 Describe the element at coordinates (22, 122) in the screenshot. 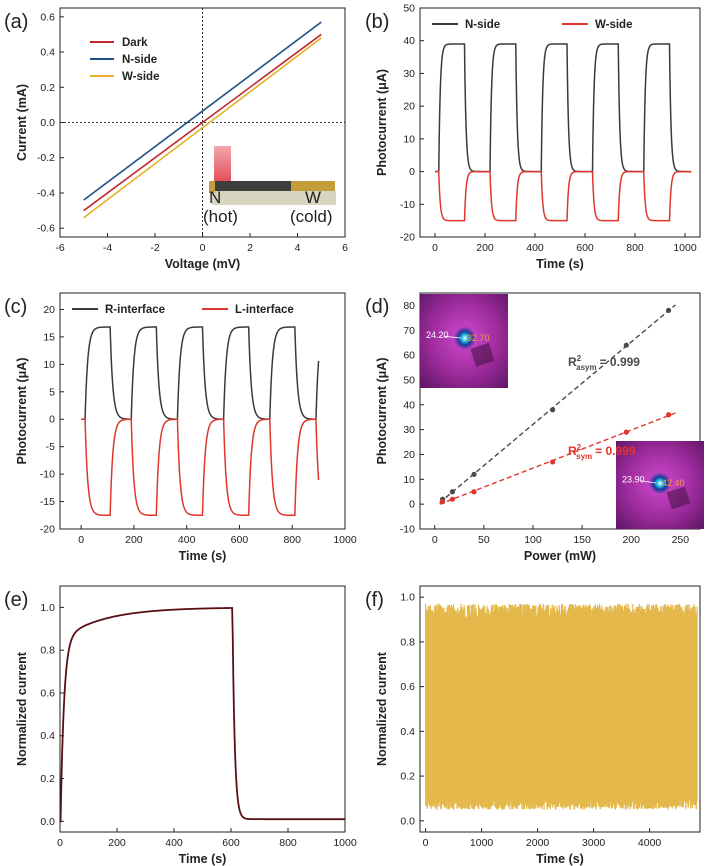

I see `y-axis-label: Current (mA)` at that location.